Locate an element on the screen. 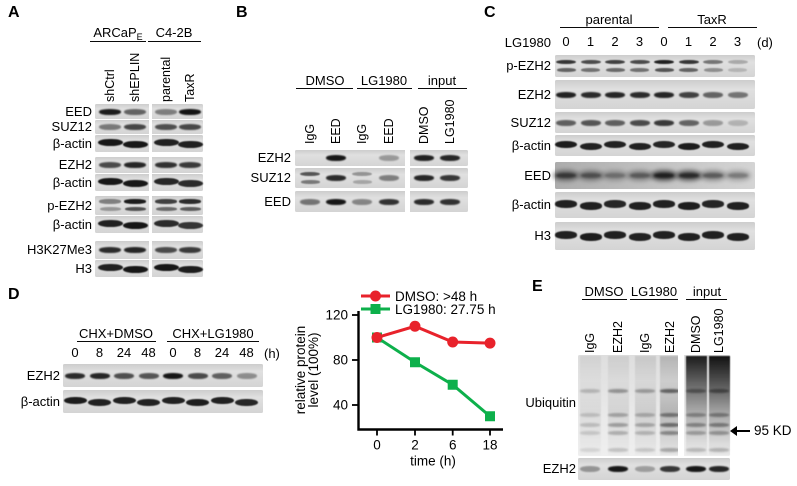  group-header: C4-2B is located at coordinates (174, 32).